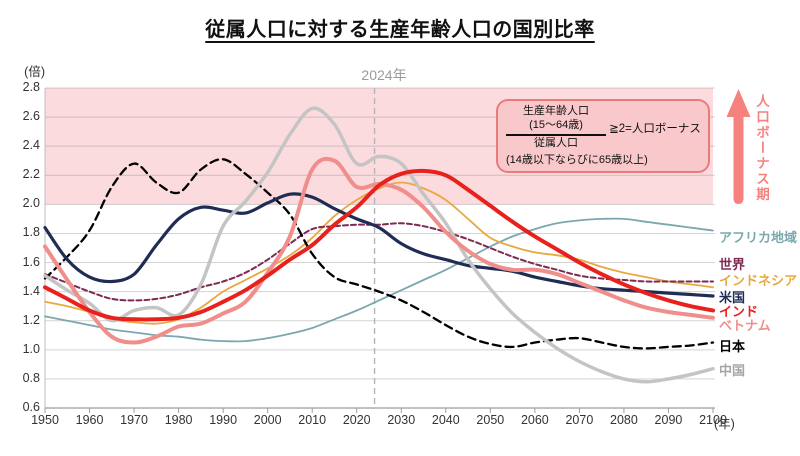  What do you see at coordinates (31, 87) in the screenshot?
I see `y-tick-label: 2.8` at bounding box center [31, 87].